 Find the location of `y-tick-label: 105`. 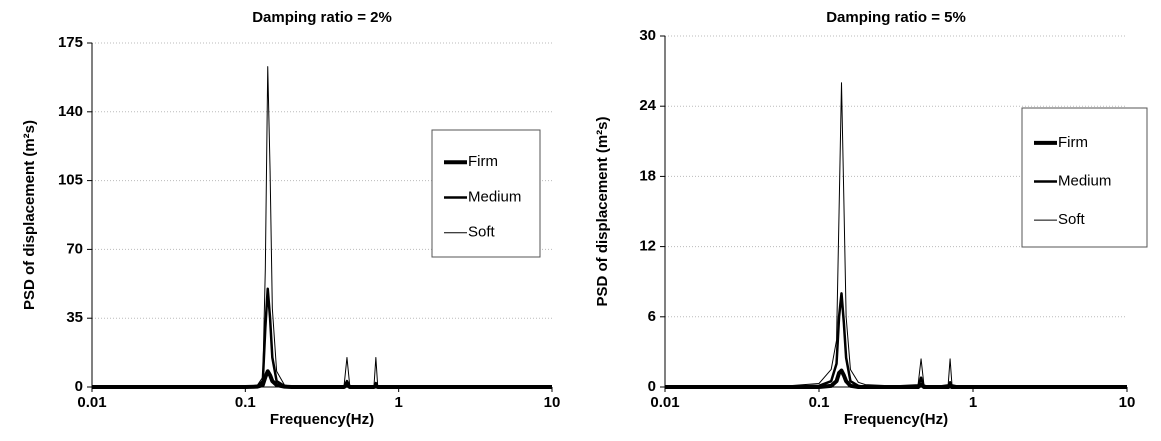

y-tick-label: 105 is located at coordinates (70, 180).